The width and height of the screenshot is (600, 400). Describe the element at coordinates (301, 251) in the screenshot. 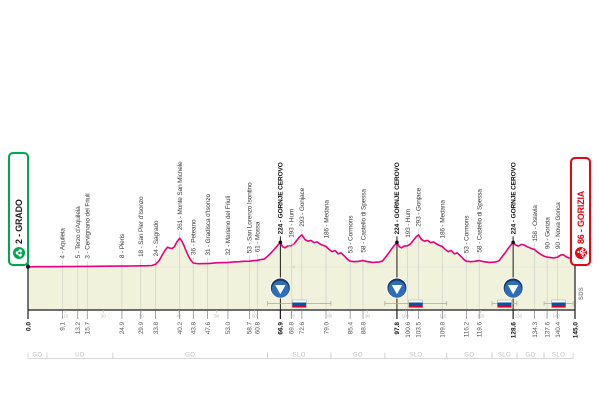

I see `route-elevation-trace` at that location.